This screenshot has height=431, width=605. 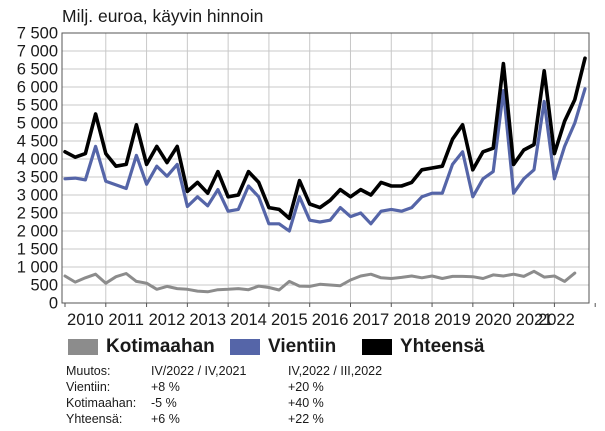 I want to click on y-tick-label: 2 500, so click(x=37, y=214).